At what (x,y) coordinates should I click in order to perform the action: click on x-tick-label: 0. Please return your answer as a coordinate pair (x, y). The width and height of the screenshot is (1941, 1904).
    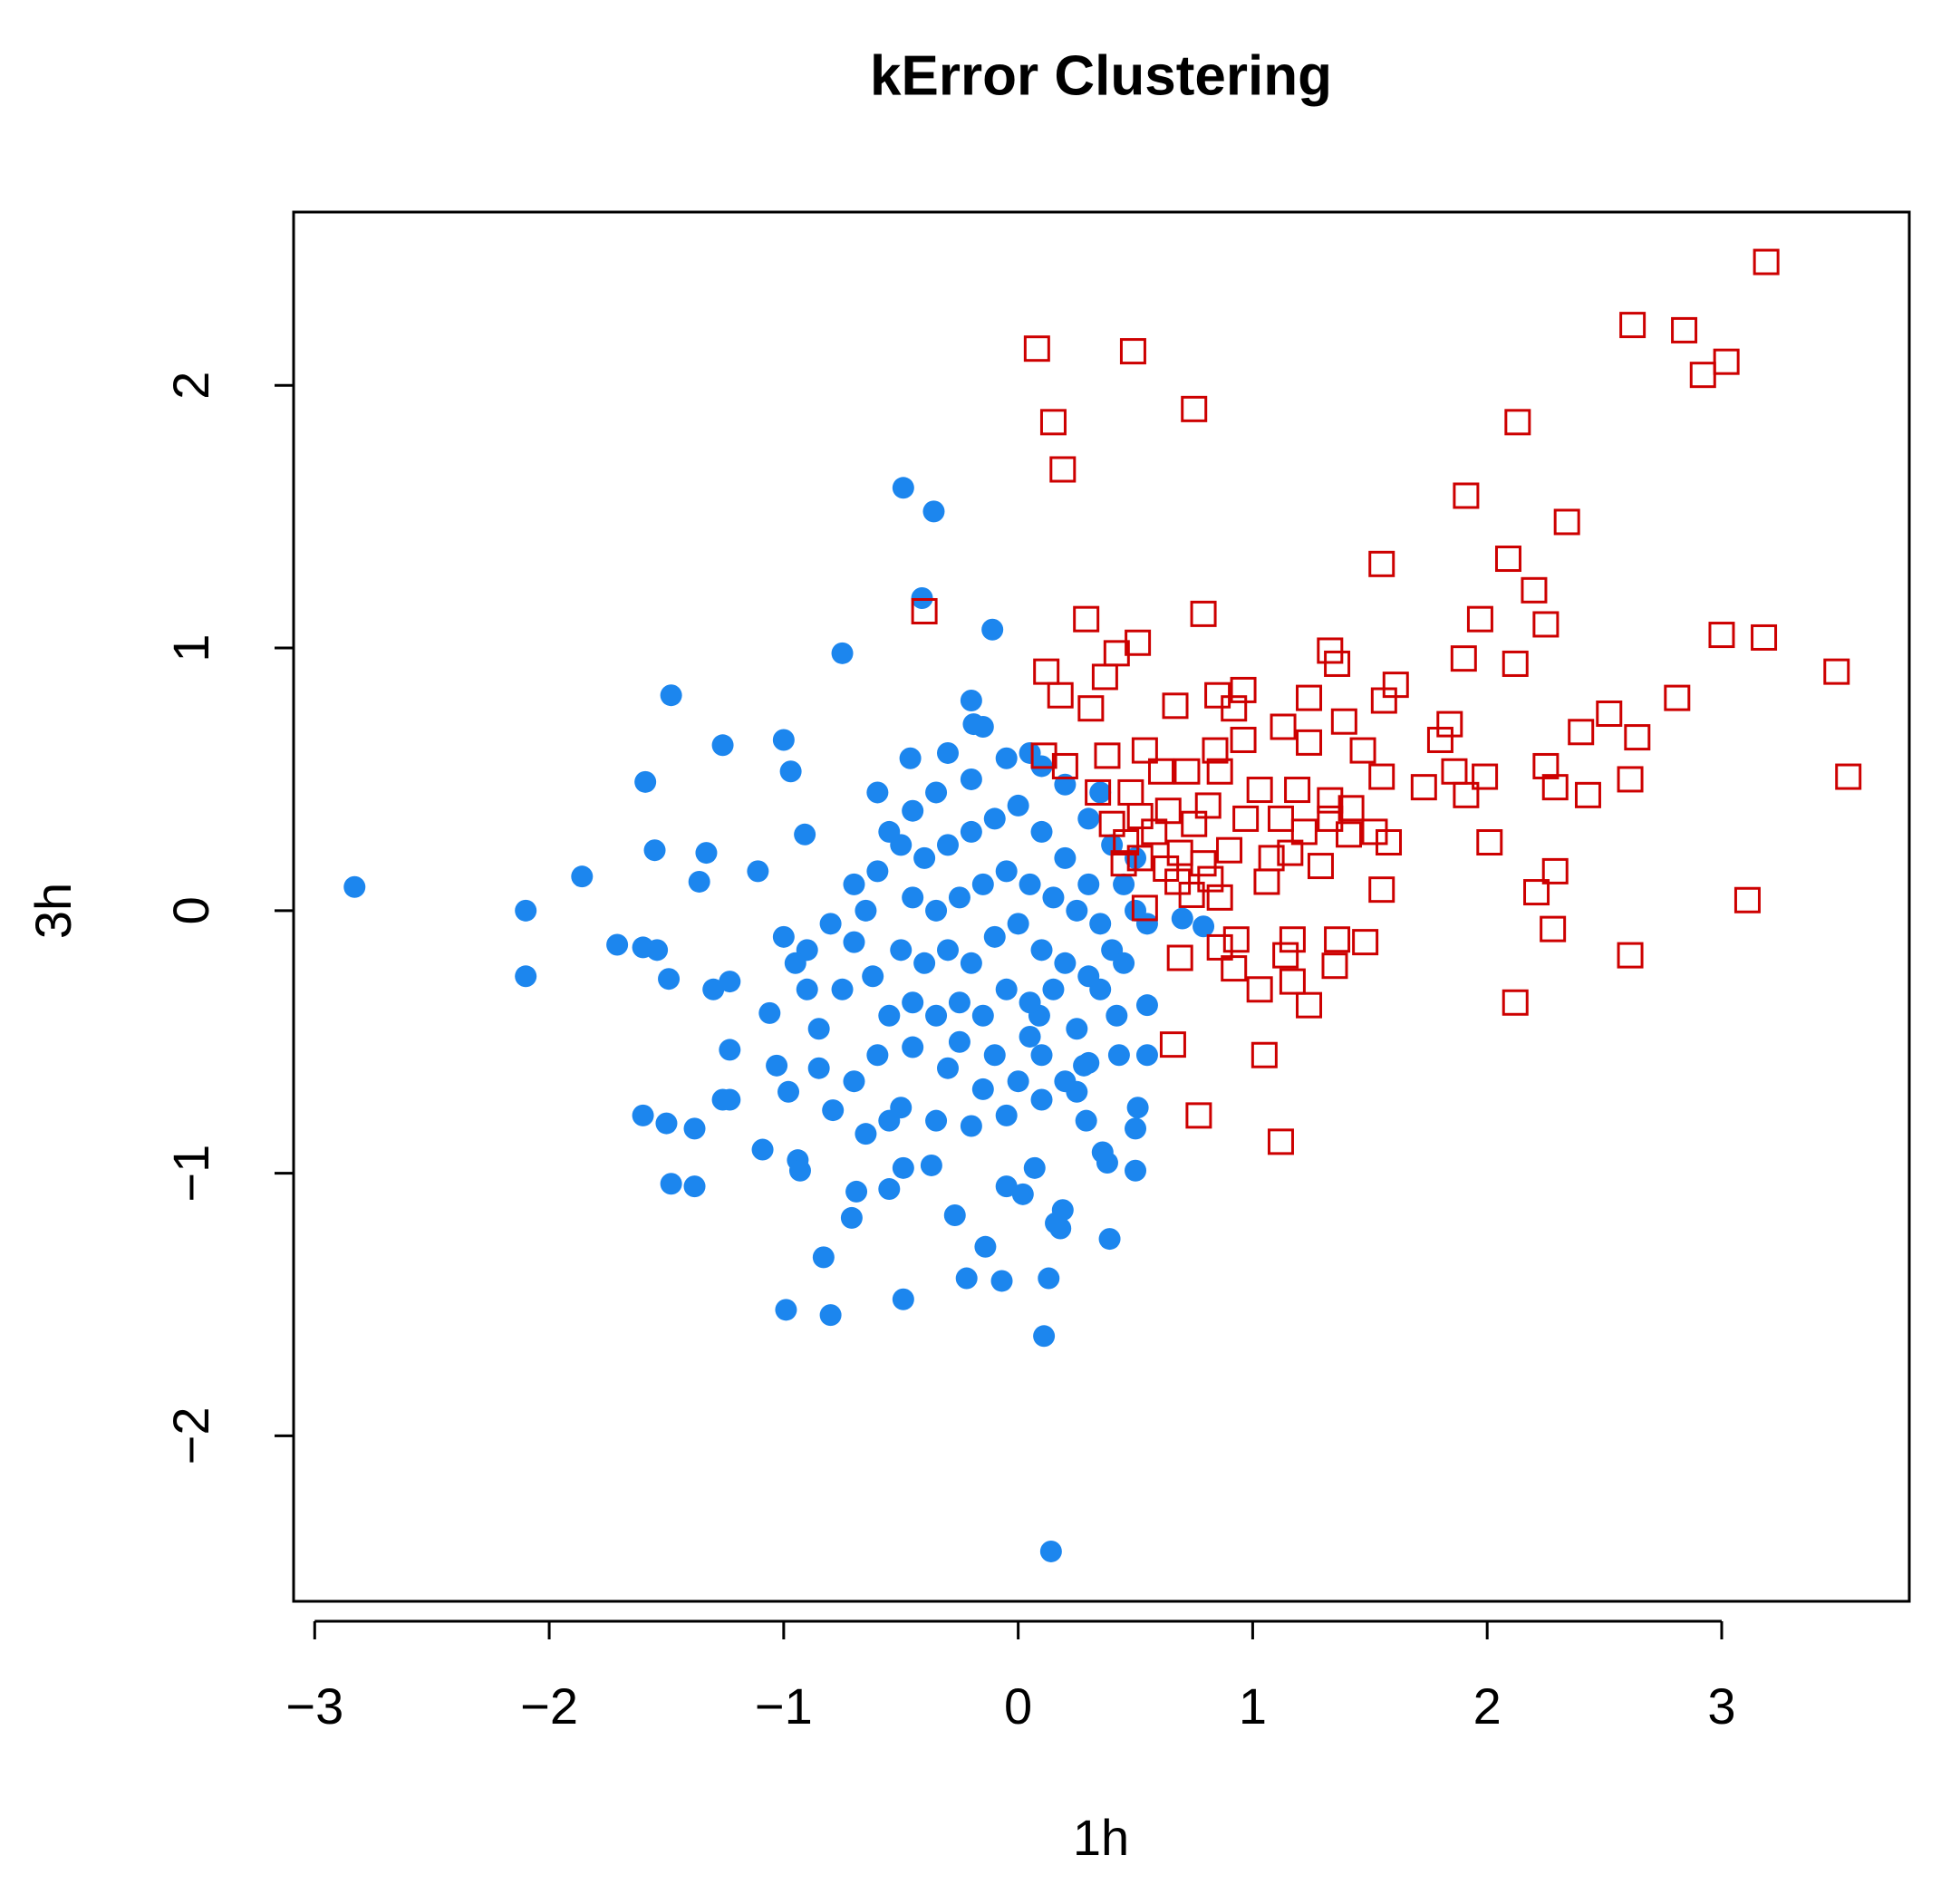
    Looking at the image, I should click on (1018, 1706).